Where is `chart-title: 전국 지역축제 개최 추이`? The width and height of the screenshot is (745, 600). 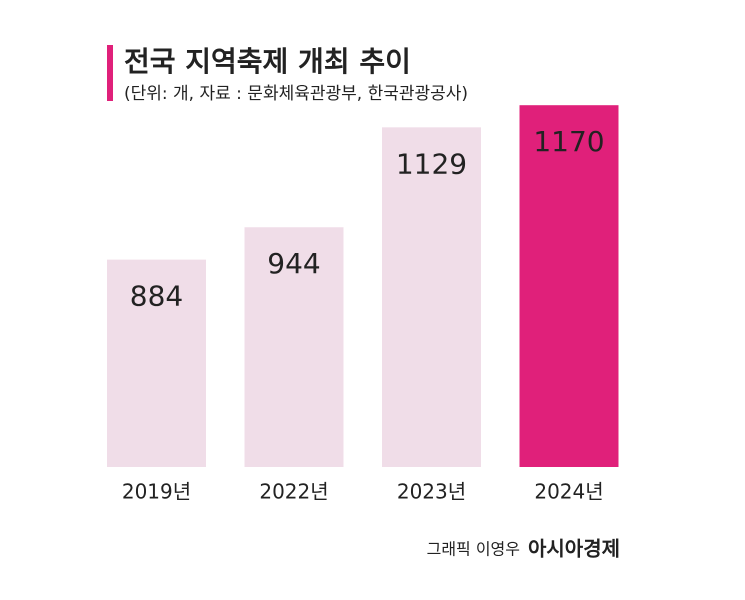
chart-title: 전국 지역축제 개최 추이 is located at coordinates (267, 61).